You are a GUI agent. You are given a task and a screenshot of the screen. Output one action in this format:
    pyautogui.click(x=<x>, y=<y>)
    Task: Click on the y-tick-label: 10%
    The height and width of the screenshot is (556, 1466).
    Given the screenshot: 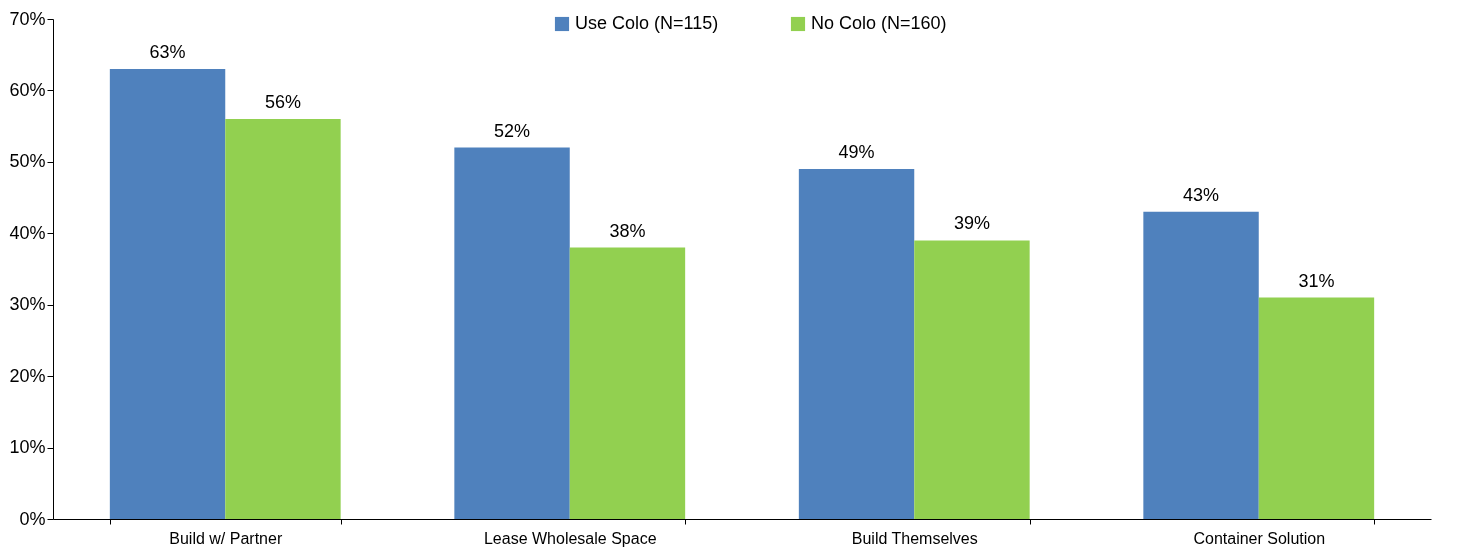 What is the action you would take?
    pyautogui.click(x=27, y=447)
    